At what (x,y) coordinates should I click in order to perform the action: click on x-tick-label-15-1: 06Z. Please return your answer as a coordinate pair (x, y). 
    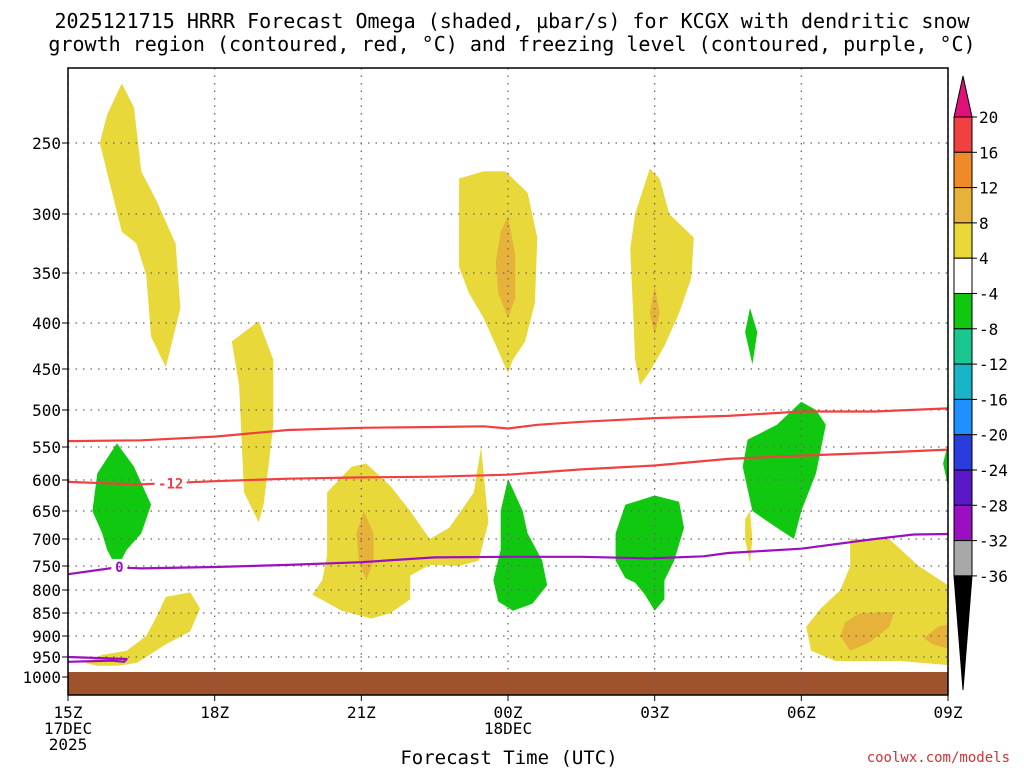
    Looking at the image, I should click on (801, 712).